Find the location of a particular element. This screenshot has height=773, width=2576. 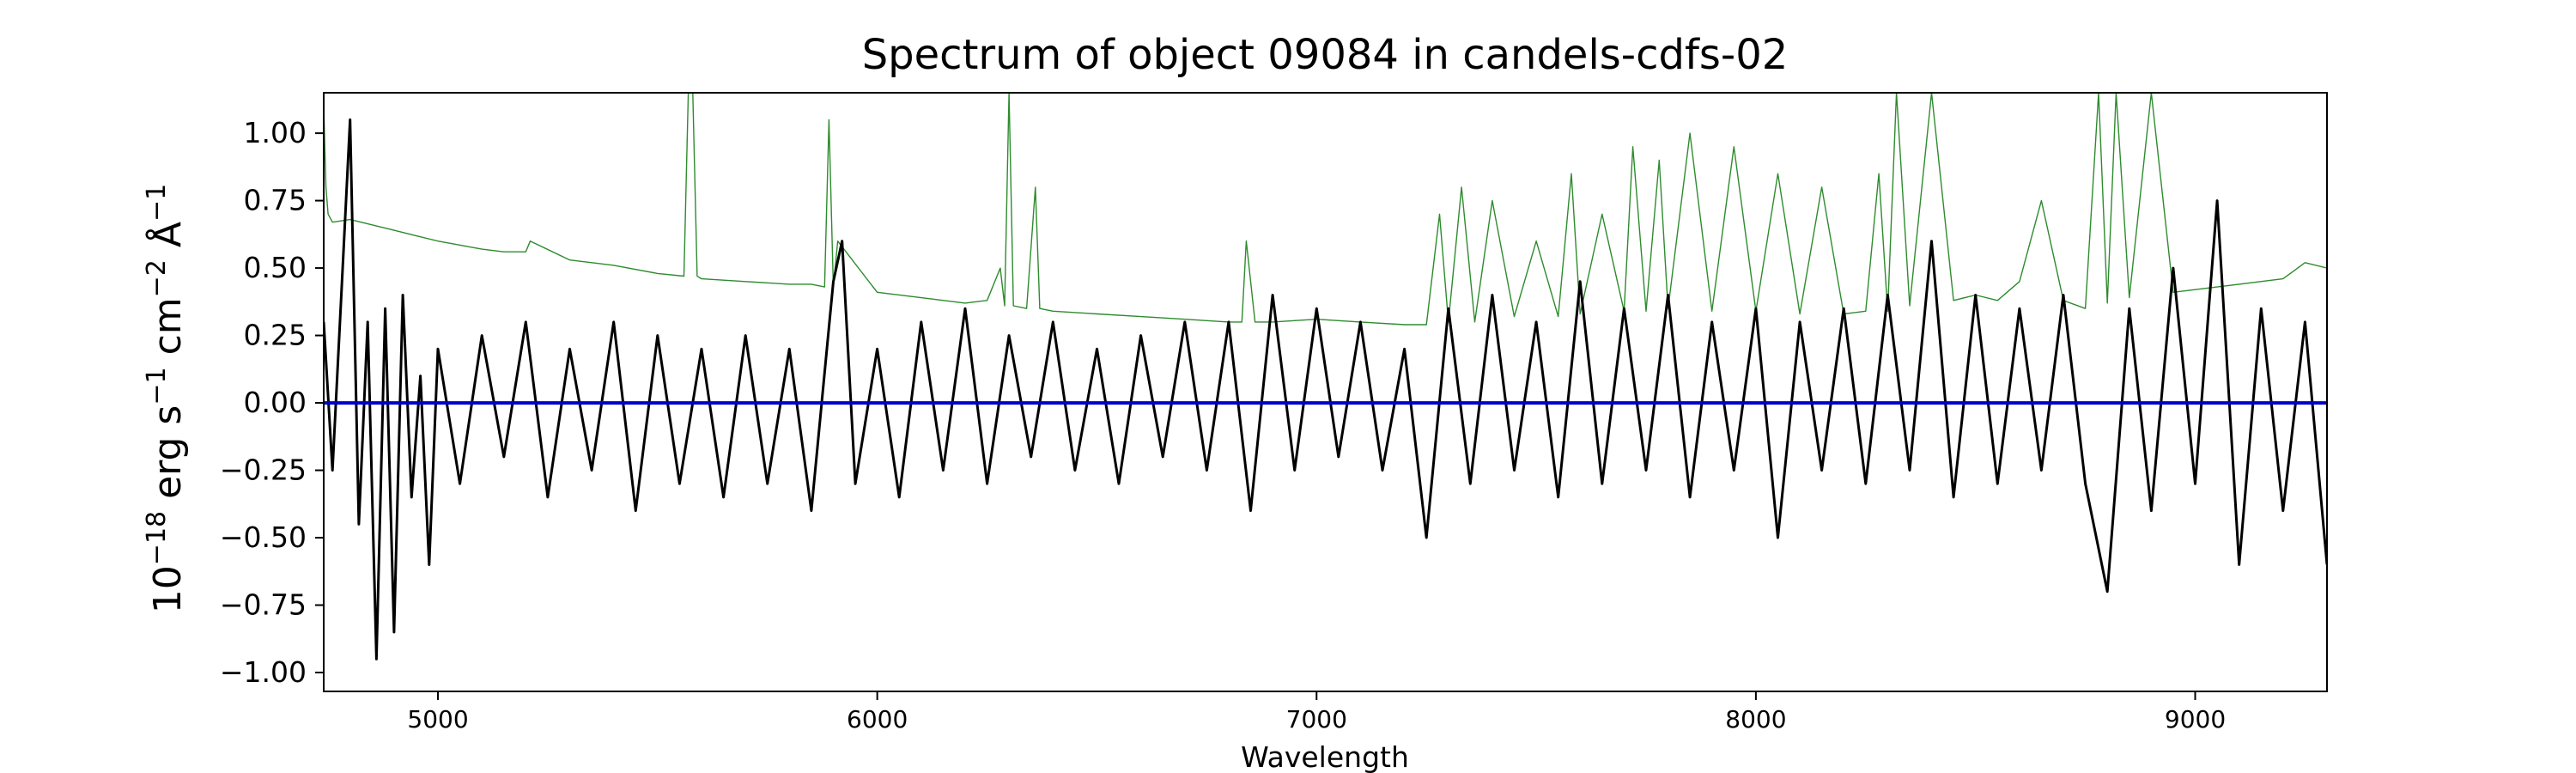

x-tick-label: 7000 is located at coordinates (1316, 719).